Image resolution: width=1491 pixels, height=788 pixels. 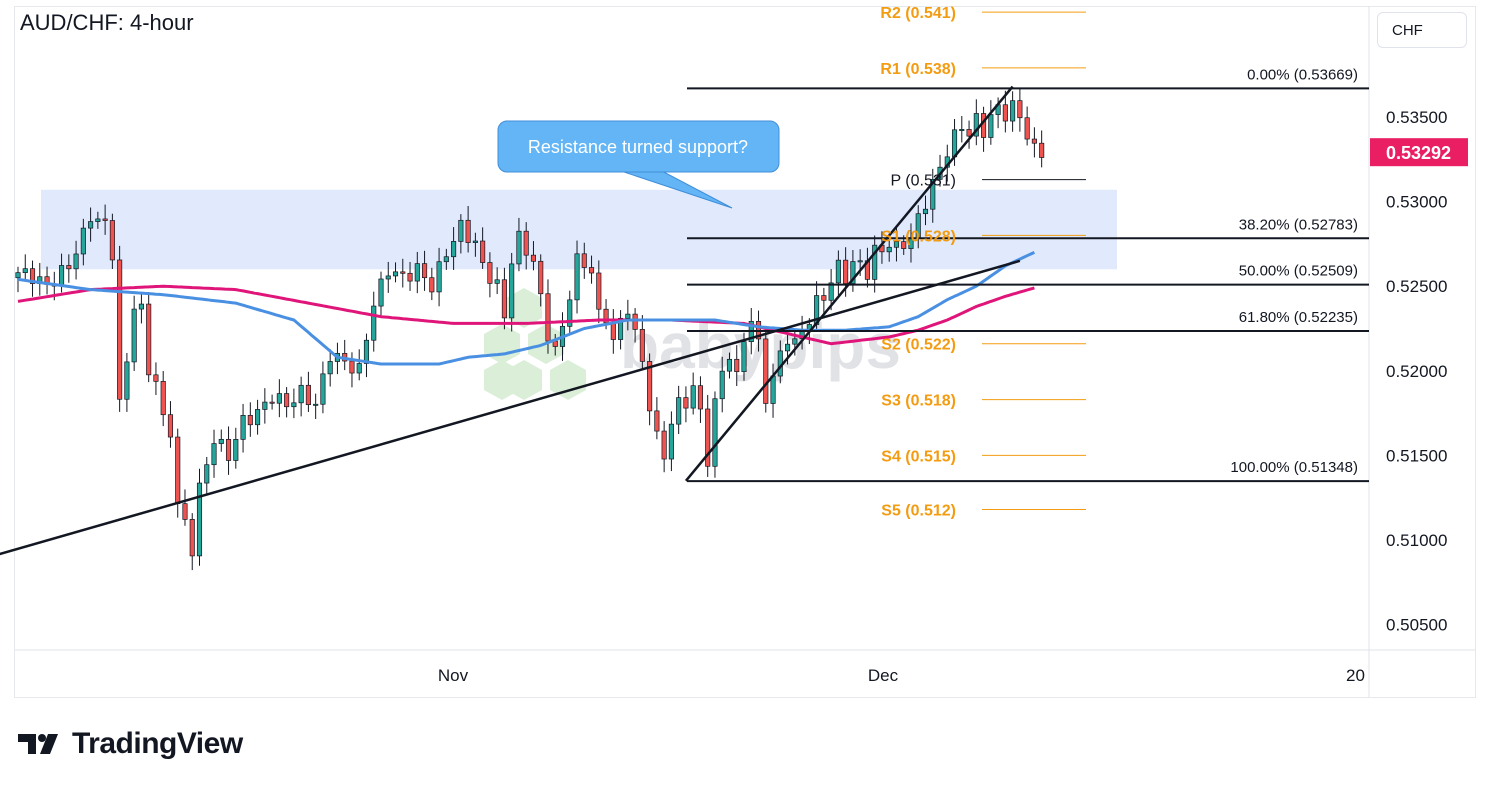 I want to click on currency-selector: CHF, so click(x=1422, y=30).